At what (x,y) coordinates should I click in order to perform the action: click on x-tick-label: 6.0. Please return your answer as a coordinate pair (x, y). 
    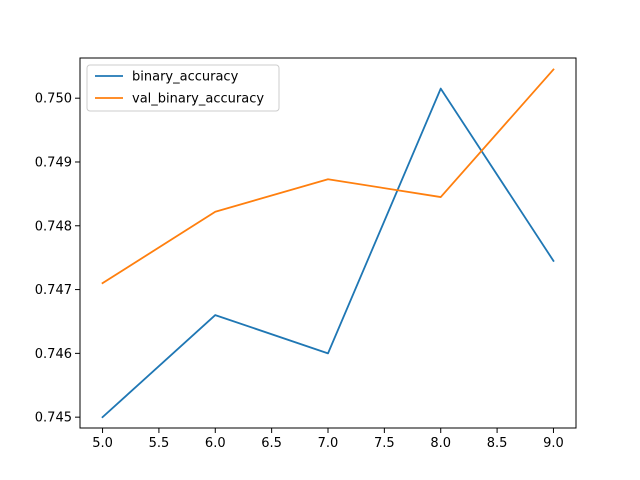
    Looking at the image, I should click on (215, 443).